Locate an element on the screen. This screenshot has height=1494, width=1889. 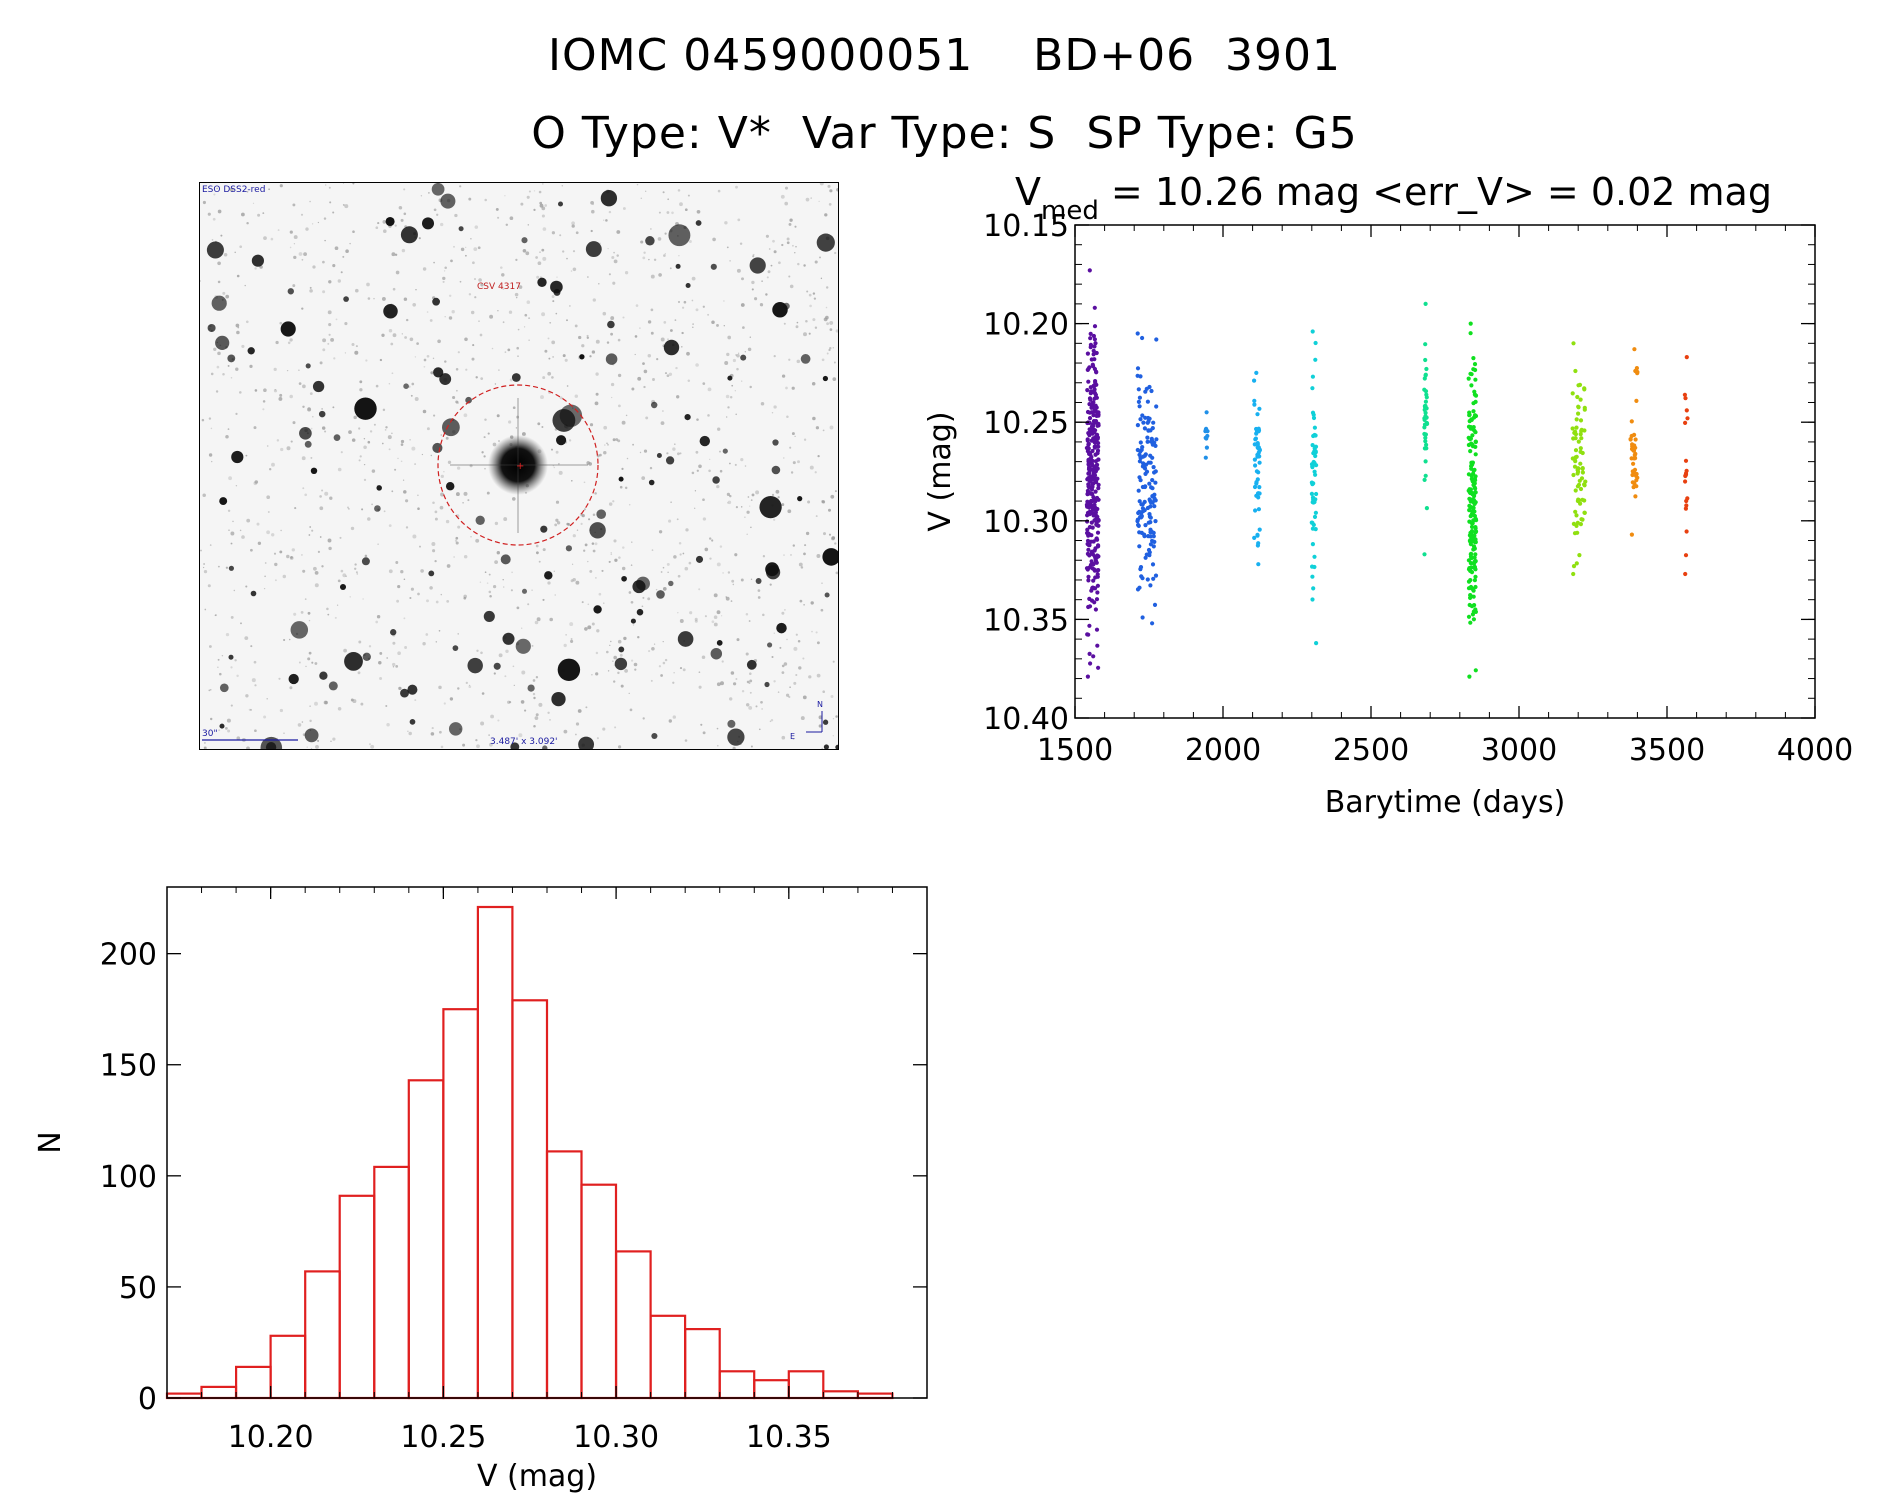
histogram-bar is located at coordinates (530, 1199).